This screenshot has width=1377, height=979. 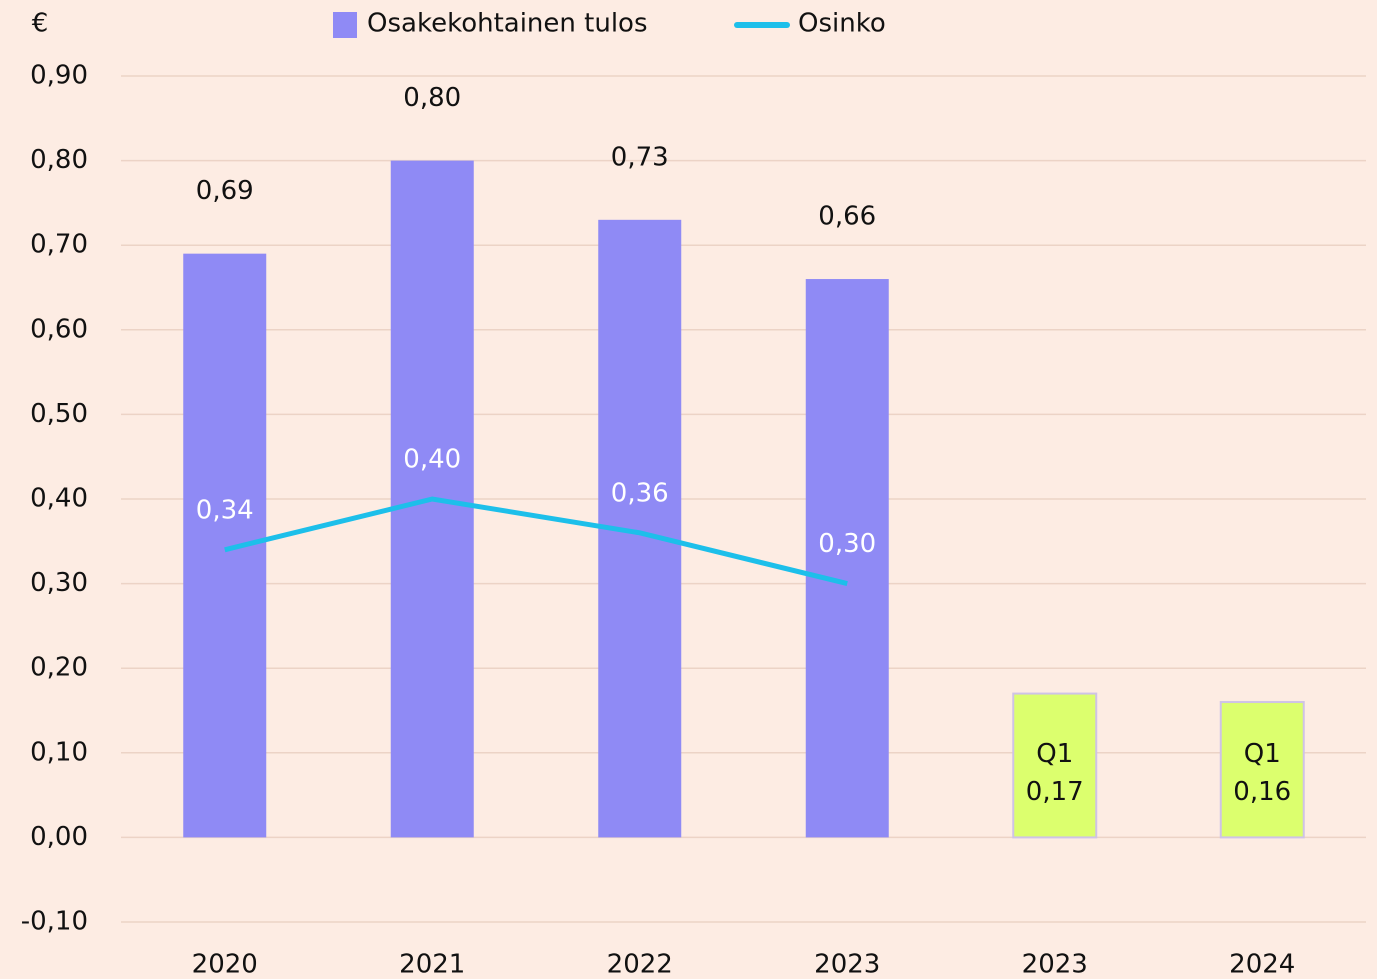 What do you see at coordinates (225, 510) in the screenshot?
I see `line-value-label: 0,34` at bounding box center [225, 510].